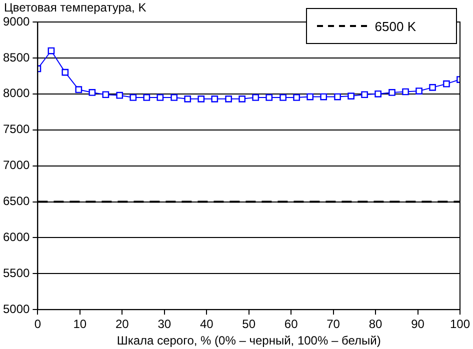 This screenshot has height=349, width=473. I want to click on x-tick-label: 20, so click(122, 324).